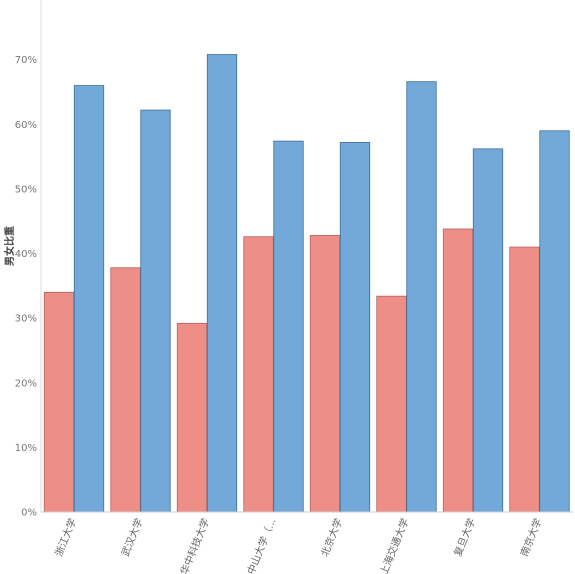 The width and height of the screenshot is (575, 574). What do you see at coordinates (331, 537) in the screenshot?
I see `x-tick-label: 北京大学` at bounding box center [331, 537].